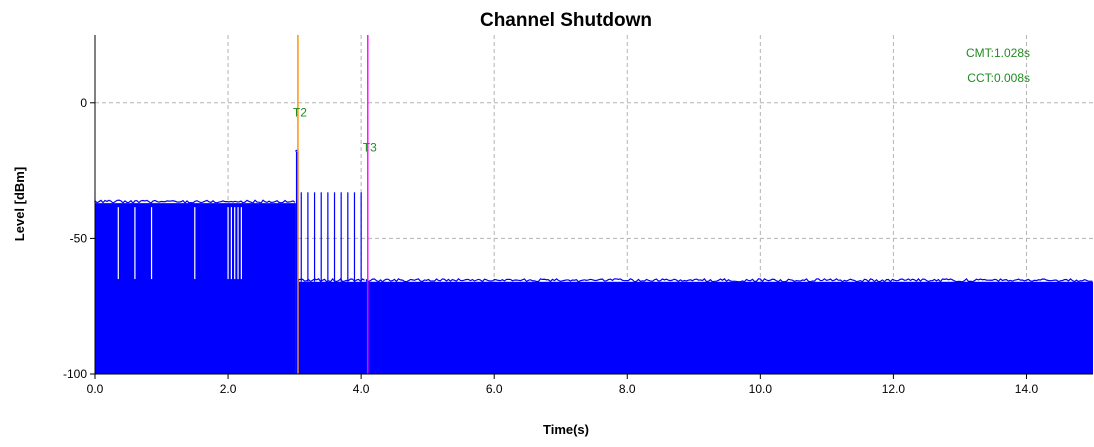 This screenshot has height=447, width=1094. I want to click on annotation-text: CCT:0.008s, so click(998, 78).